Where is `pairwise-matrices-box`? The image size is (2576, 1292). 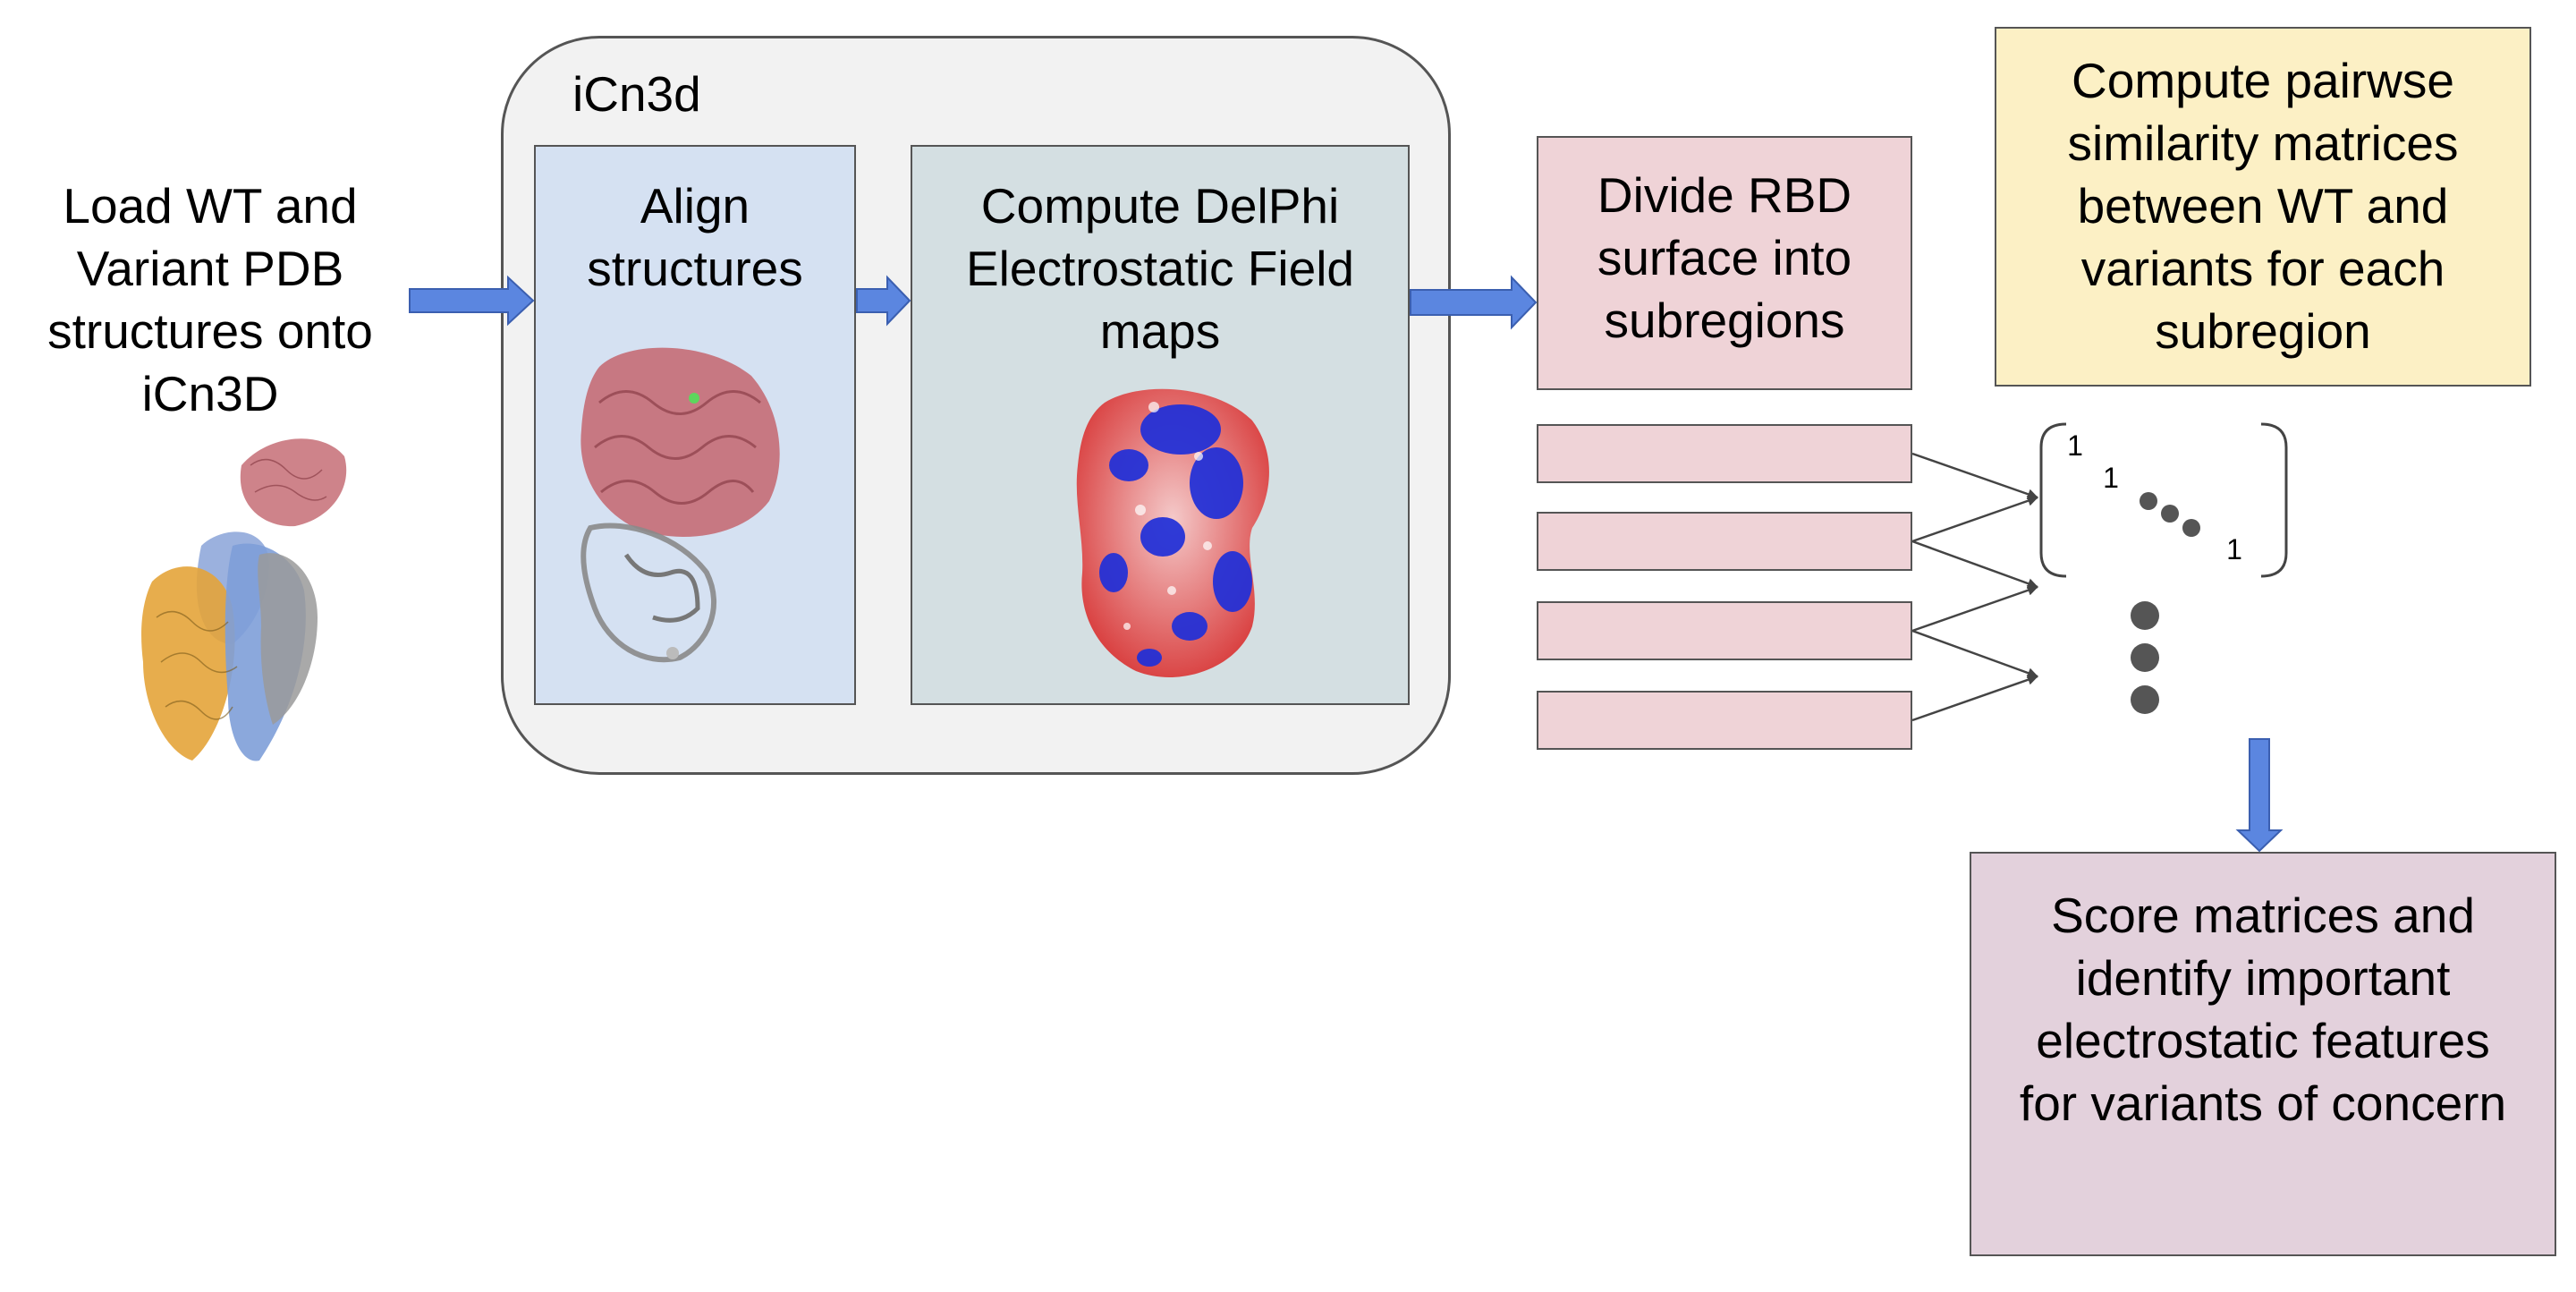 pairwise-matrices-box is located at coordinates (2263, 207).